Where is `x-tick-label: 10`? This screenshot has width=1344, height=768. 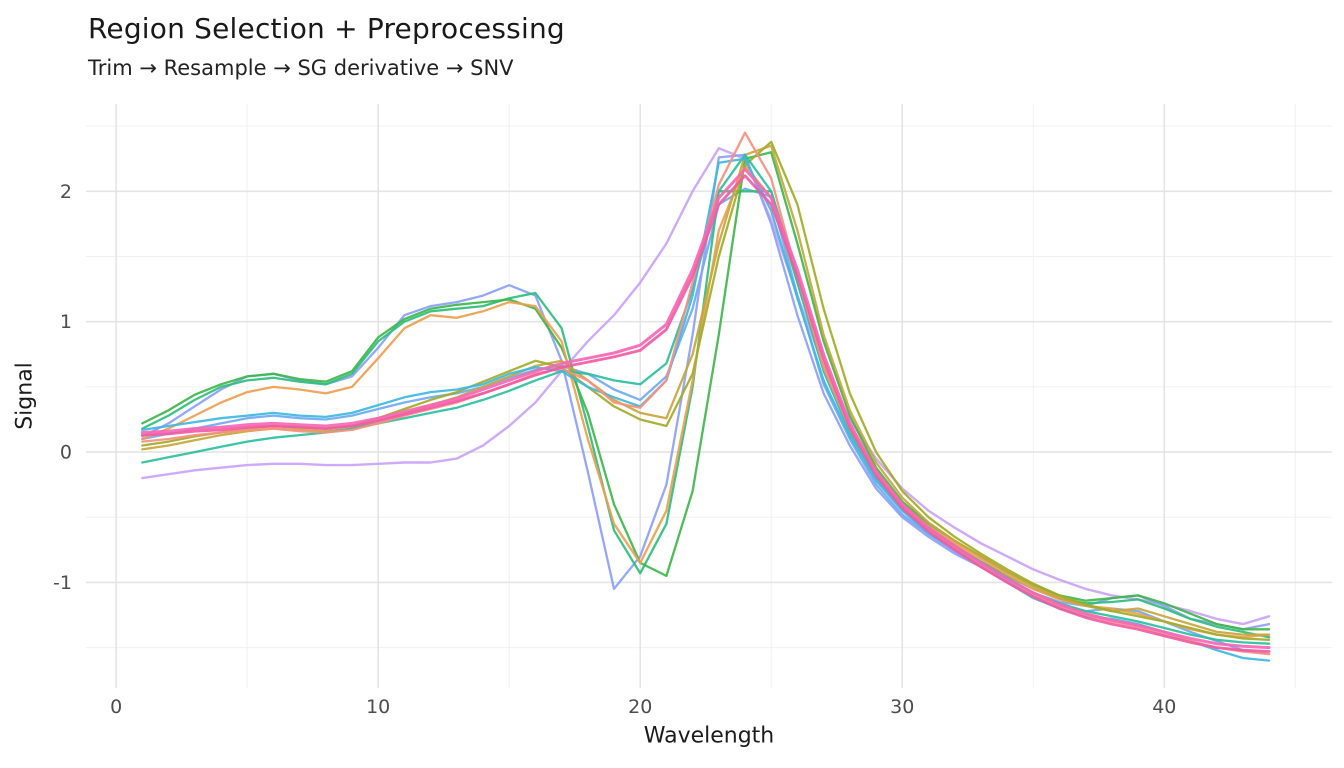 x-tick-label: 10 is located at coordinates (378, 707).